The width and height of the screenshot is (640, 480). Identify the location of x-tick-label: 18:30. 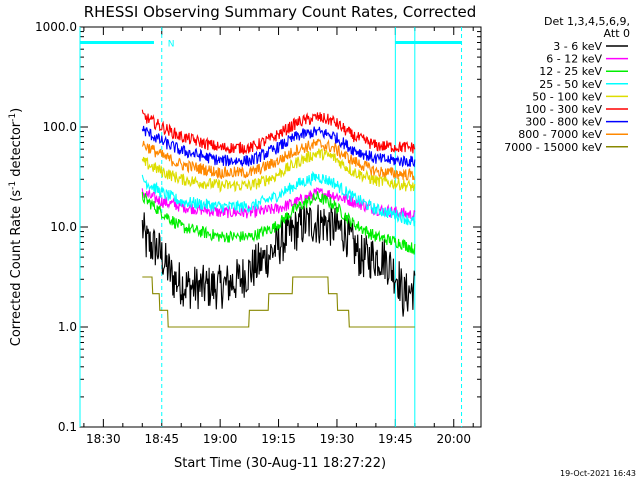
(103, 439).